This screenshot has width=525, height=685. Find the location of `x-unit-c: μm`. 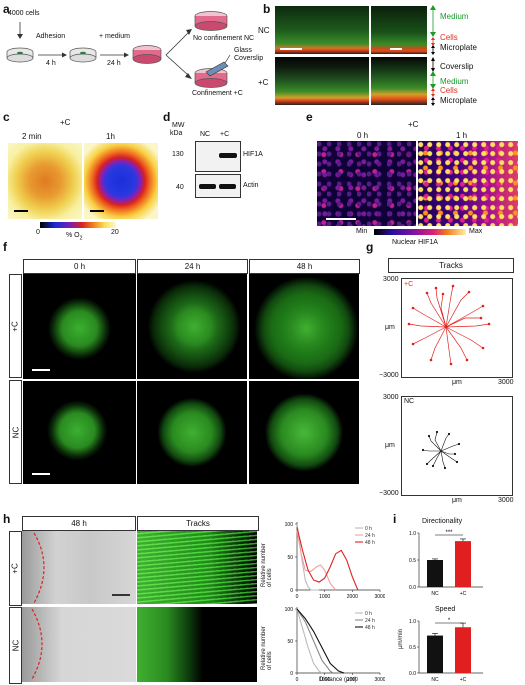

x-unit-c: μm is located at coordinates (457, 382).